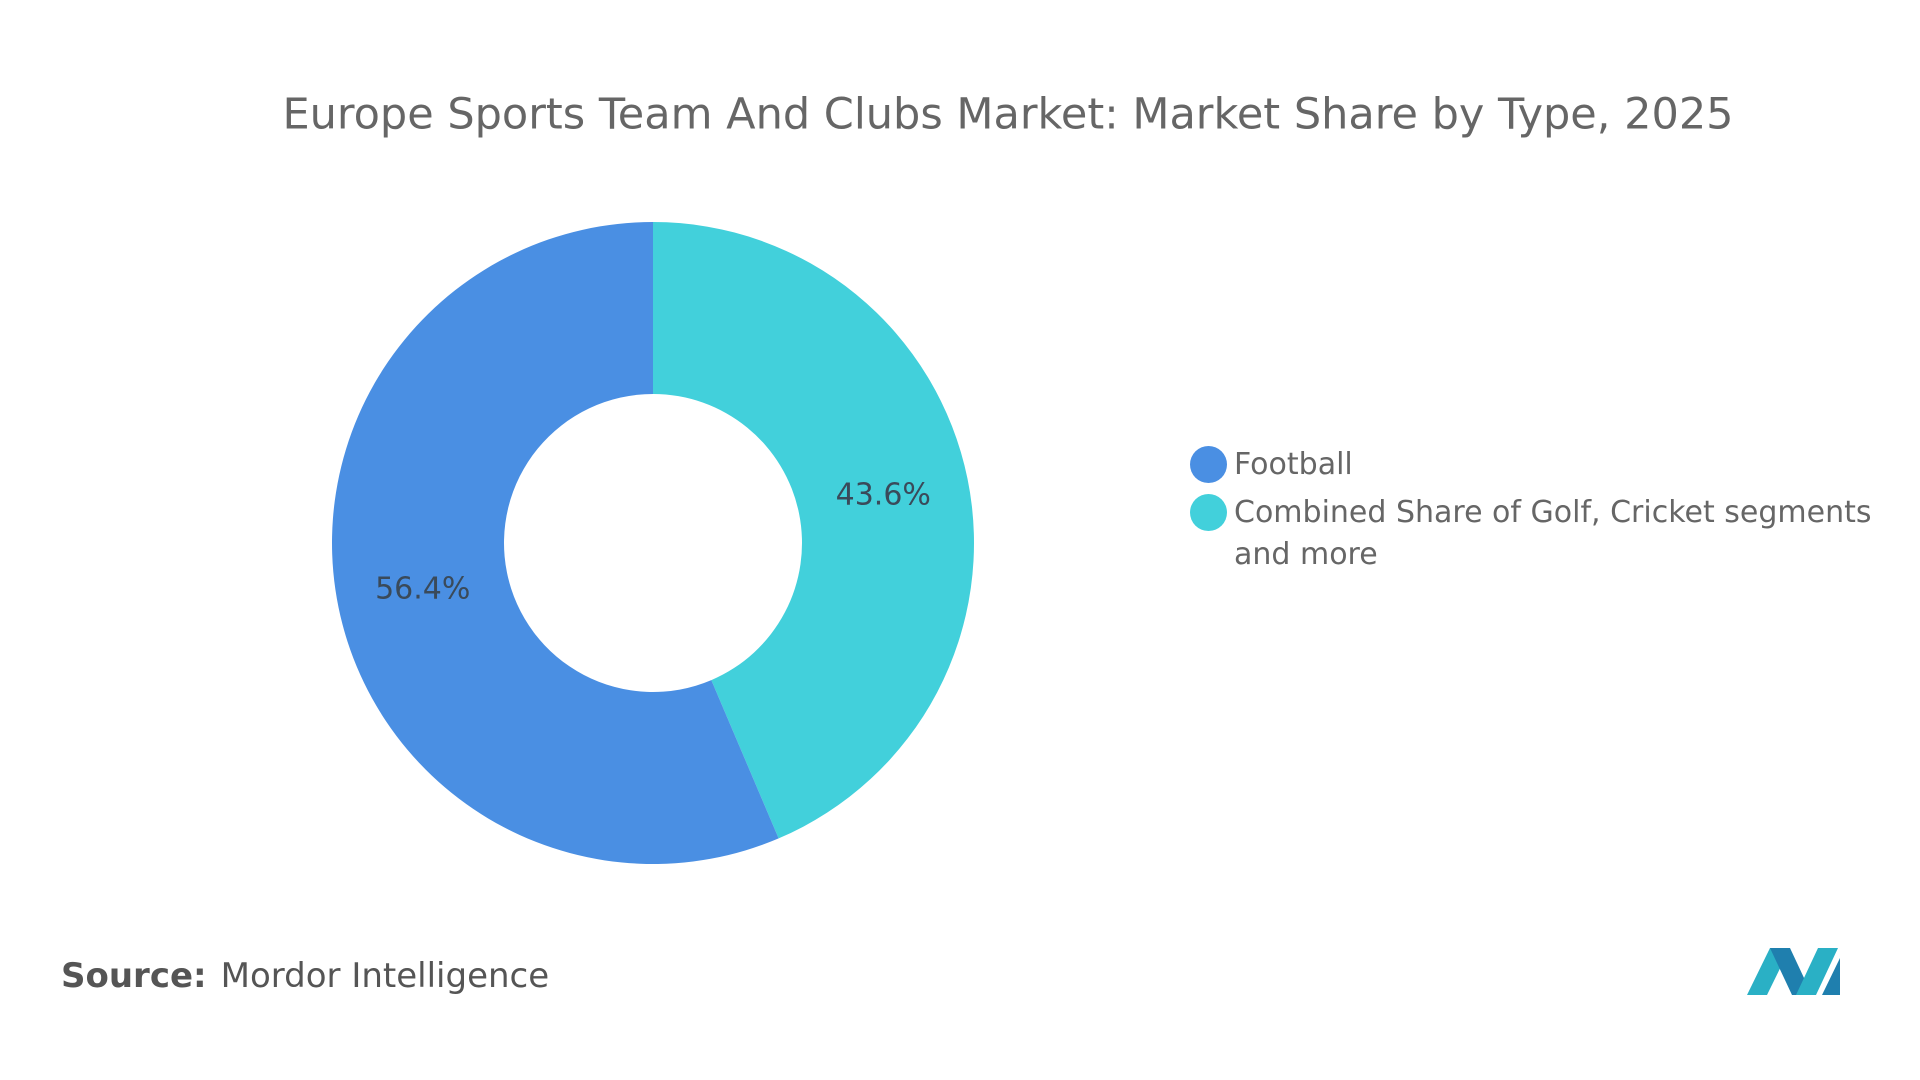 Image resolution: width=1920 pixels, height=1080 pixels. I want to click on legend-label: Football, so click(1293, 464).